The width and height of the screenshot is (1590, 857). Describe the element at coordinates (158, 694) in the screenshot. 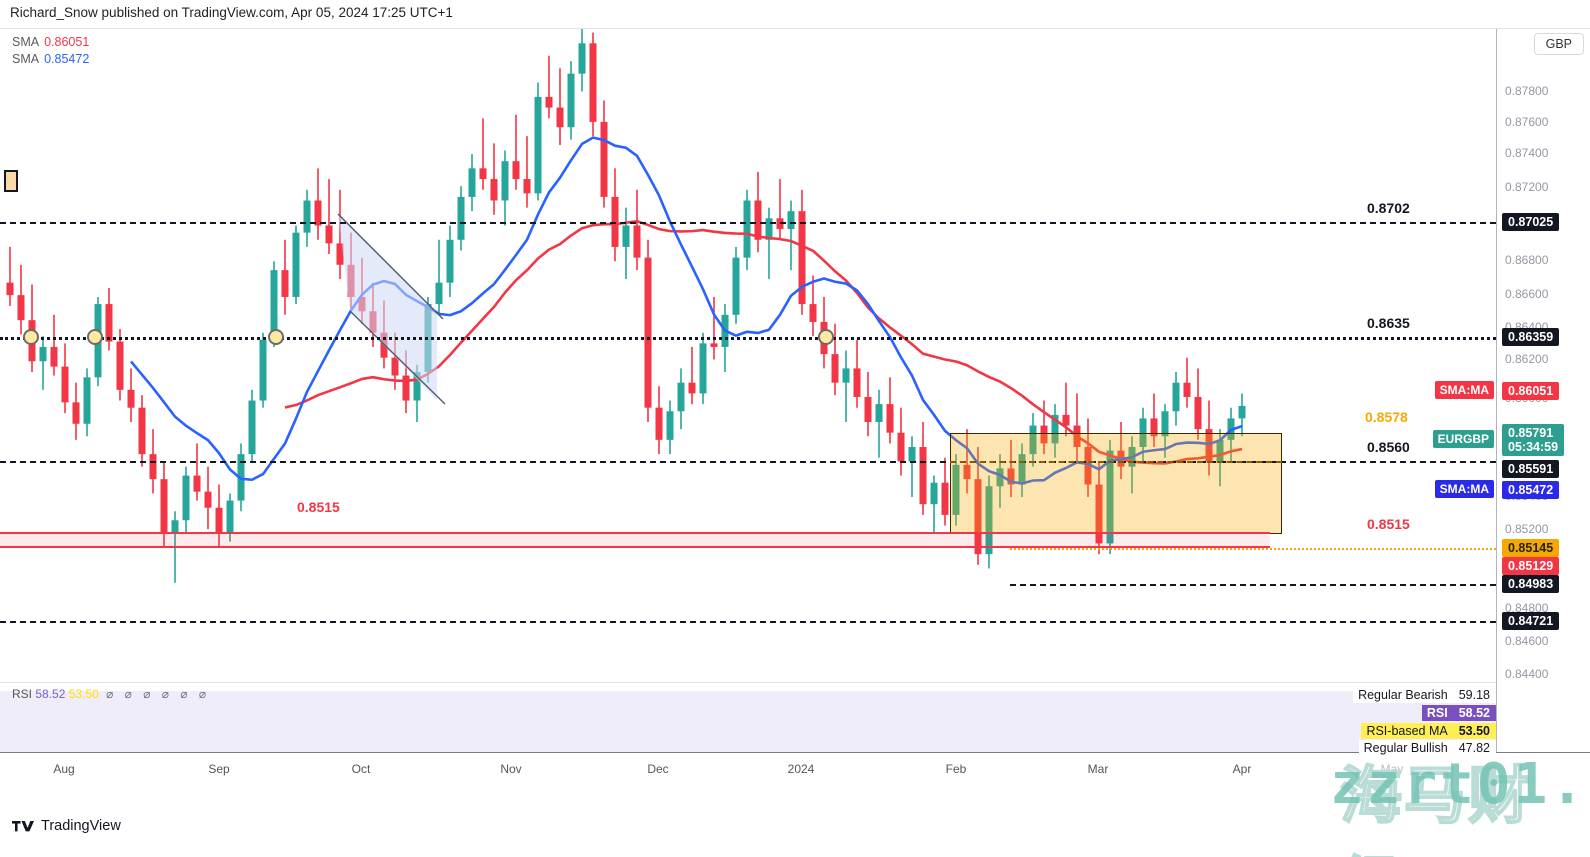

I see `rsi-legend-empty-params: ⌀ ⌀ ⌀ ⌀ ⌀ ⌀` at that location.